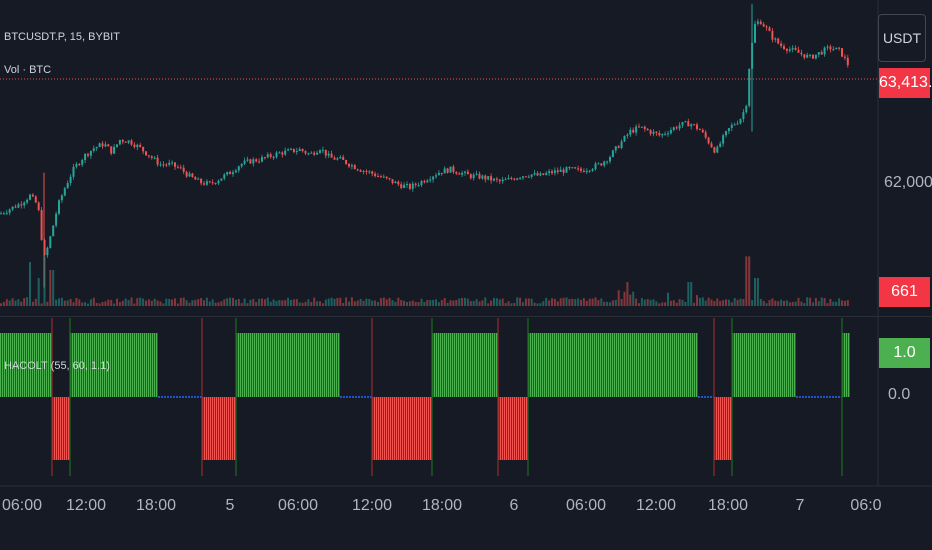  Describe the element at coordinates (904, 353) in the screenshot. I see `indicator-value-tag: 1.0` at that location.